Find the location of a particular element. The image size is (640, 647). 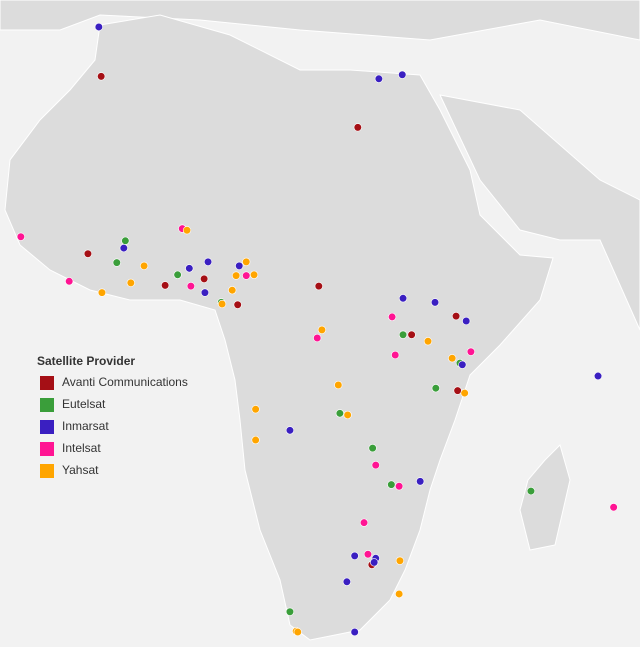

madagascar is located at coordinates (545, 497).